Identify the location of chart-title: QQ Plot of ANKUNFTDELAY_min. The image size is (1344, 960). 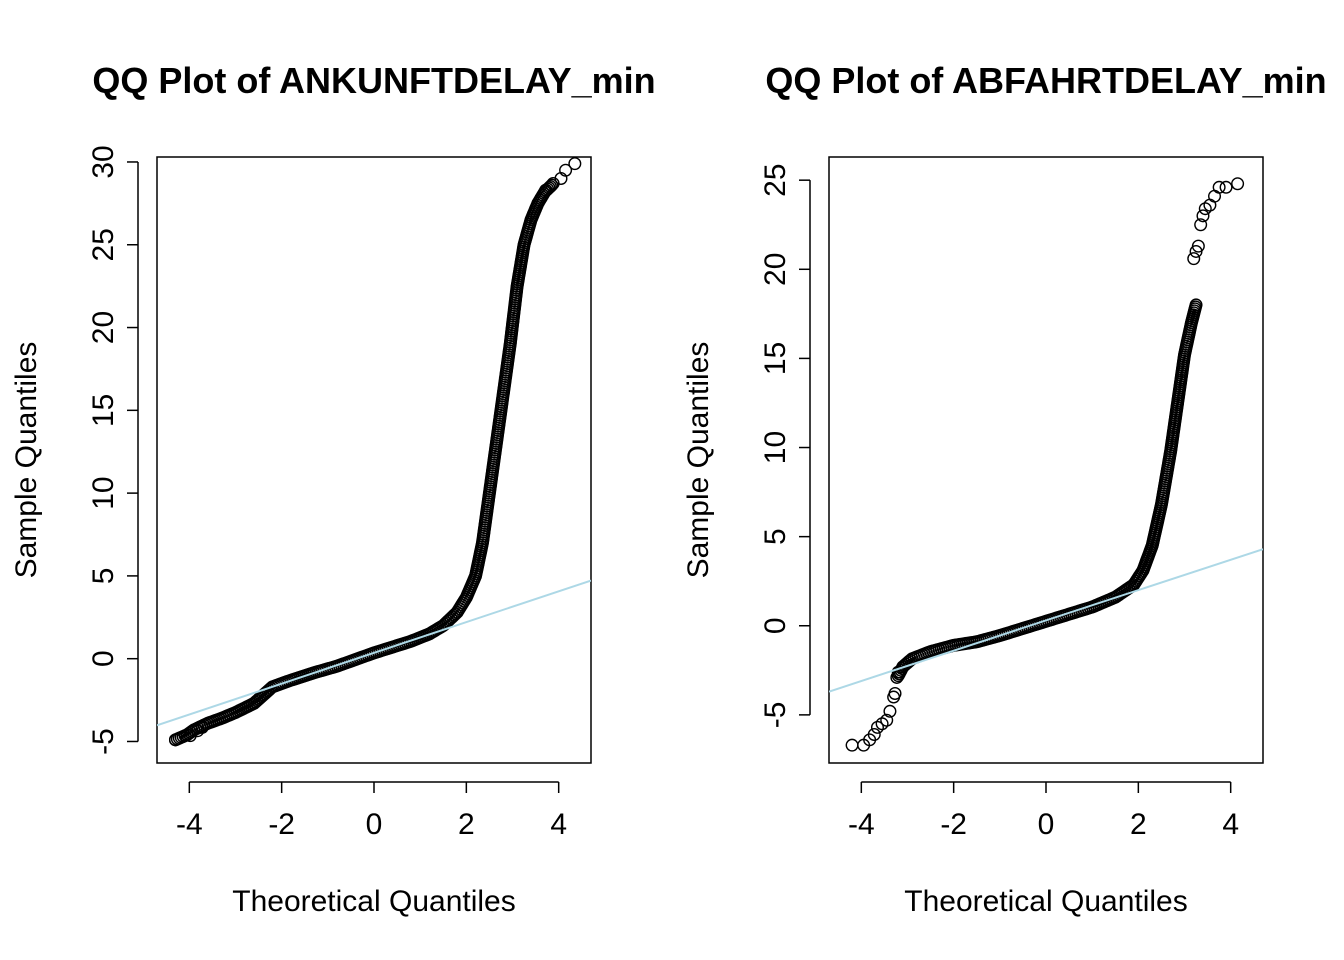
(373, 80).